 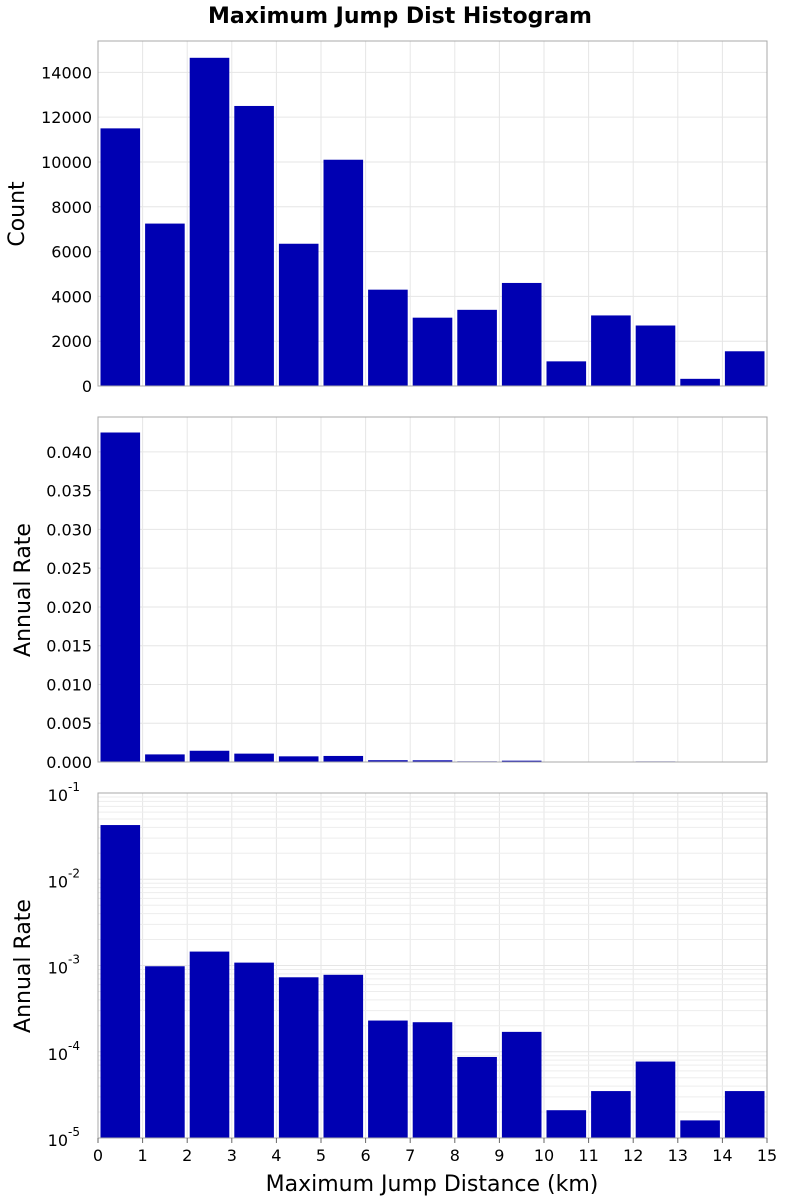 What do you see at coordinates (432, 1184) in the screenshot?
I see `x-axis-label: Maximum Jump Distance (km)` at bounding box center [432, 1184].